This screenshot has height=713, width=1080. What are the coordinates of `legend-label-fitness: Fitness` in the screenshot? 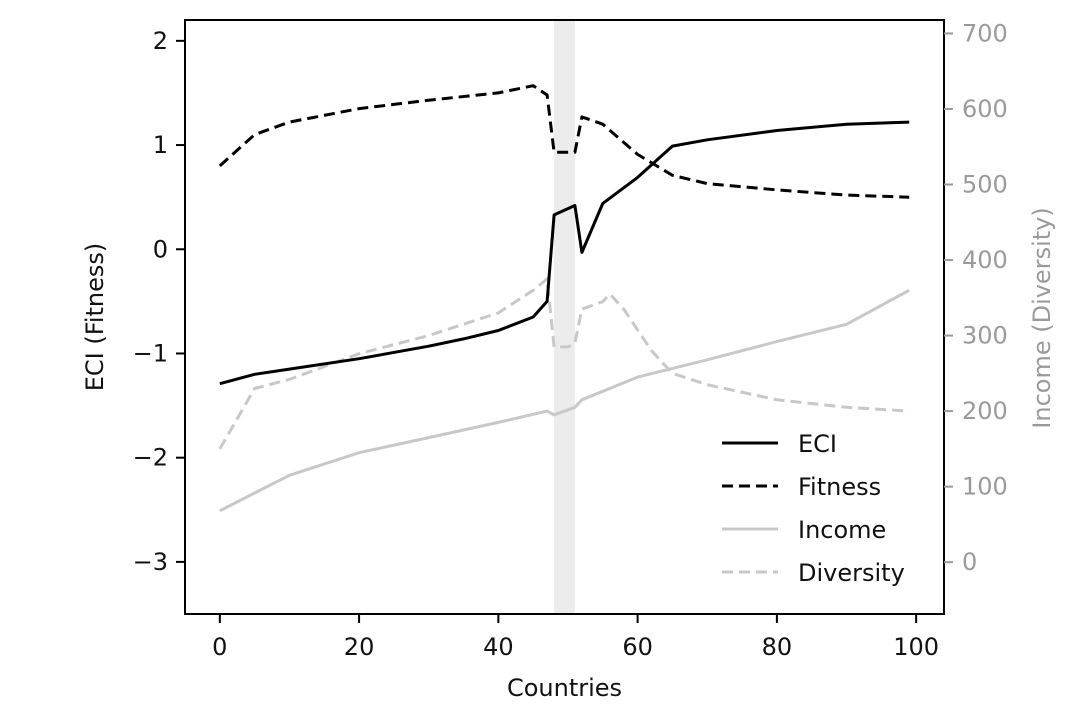 It's located at (839, 487).